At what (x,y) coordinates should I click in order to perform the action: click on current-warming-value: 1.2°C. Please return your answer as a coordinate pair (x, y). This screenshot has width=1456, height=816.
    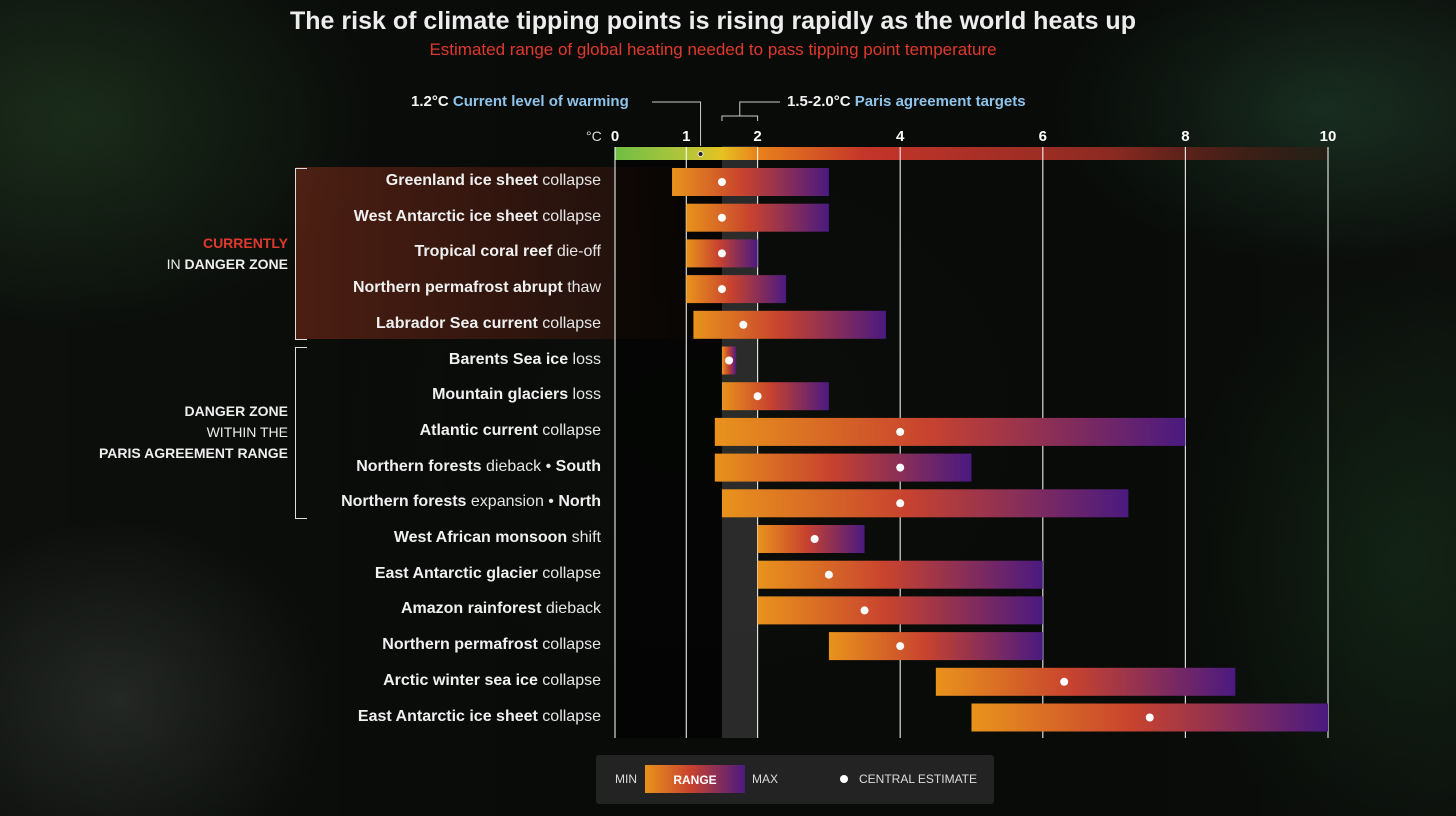
    Looking at the image, I should click on (430, 101).